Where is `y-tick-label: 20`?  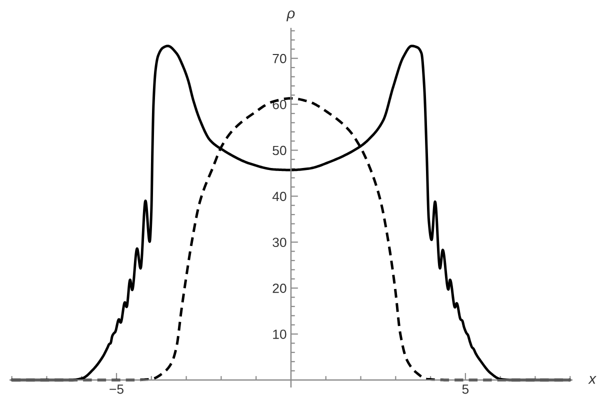 y-tick-label: 20 is located at coordinates (279, 288).